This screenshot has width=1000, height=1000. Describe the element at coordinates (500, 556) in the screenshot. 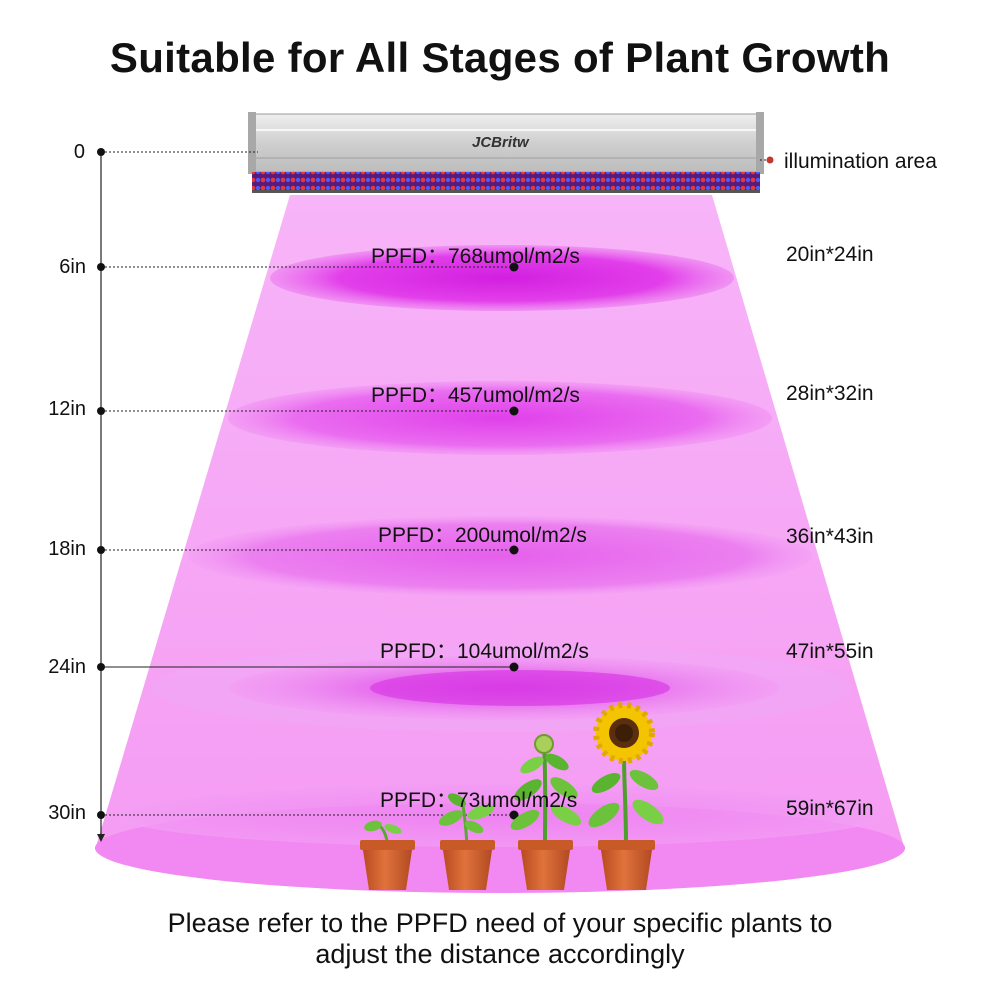

I see `hotspot-18in` at that location.